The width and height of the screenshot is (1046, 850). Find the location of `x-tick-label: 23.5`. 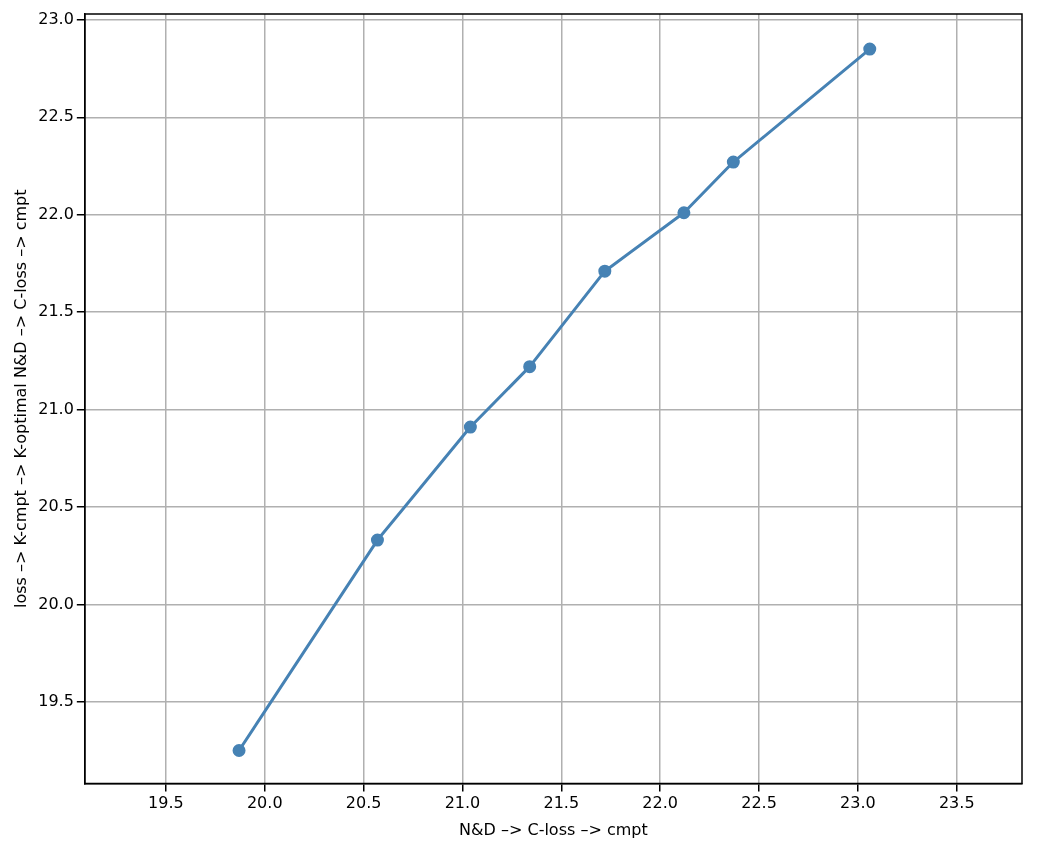

x-tick-label: 23.5 is located at coordinates (956, 803).